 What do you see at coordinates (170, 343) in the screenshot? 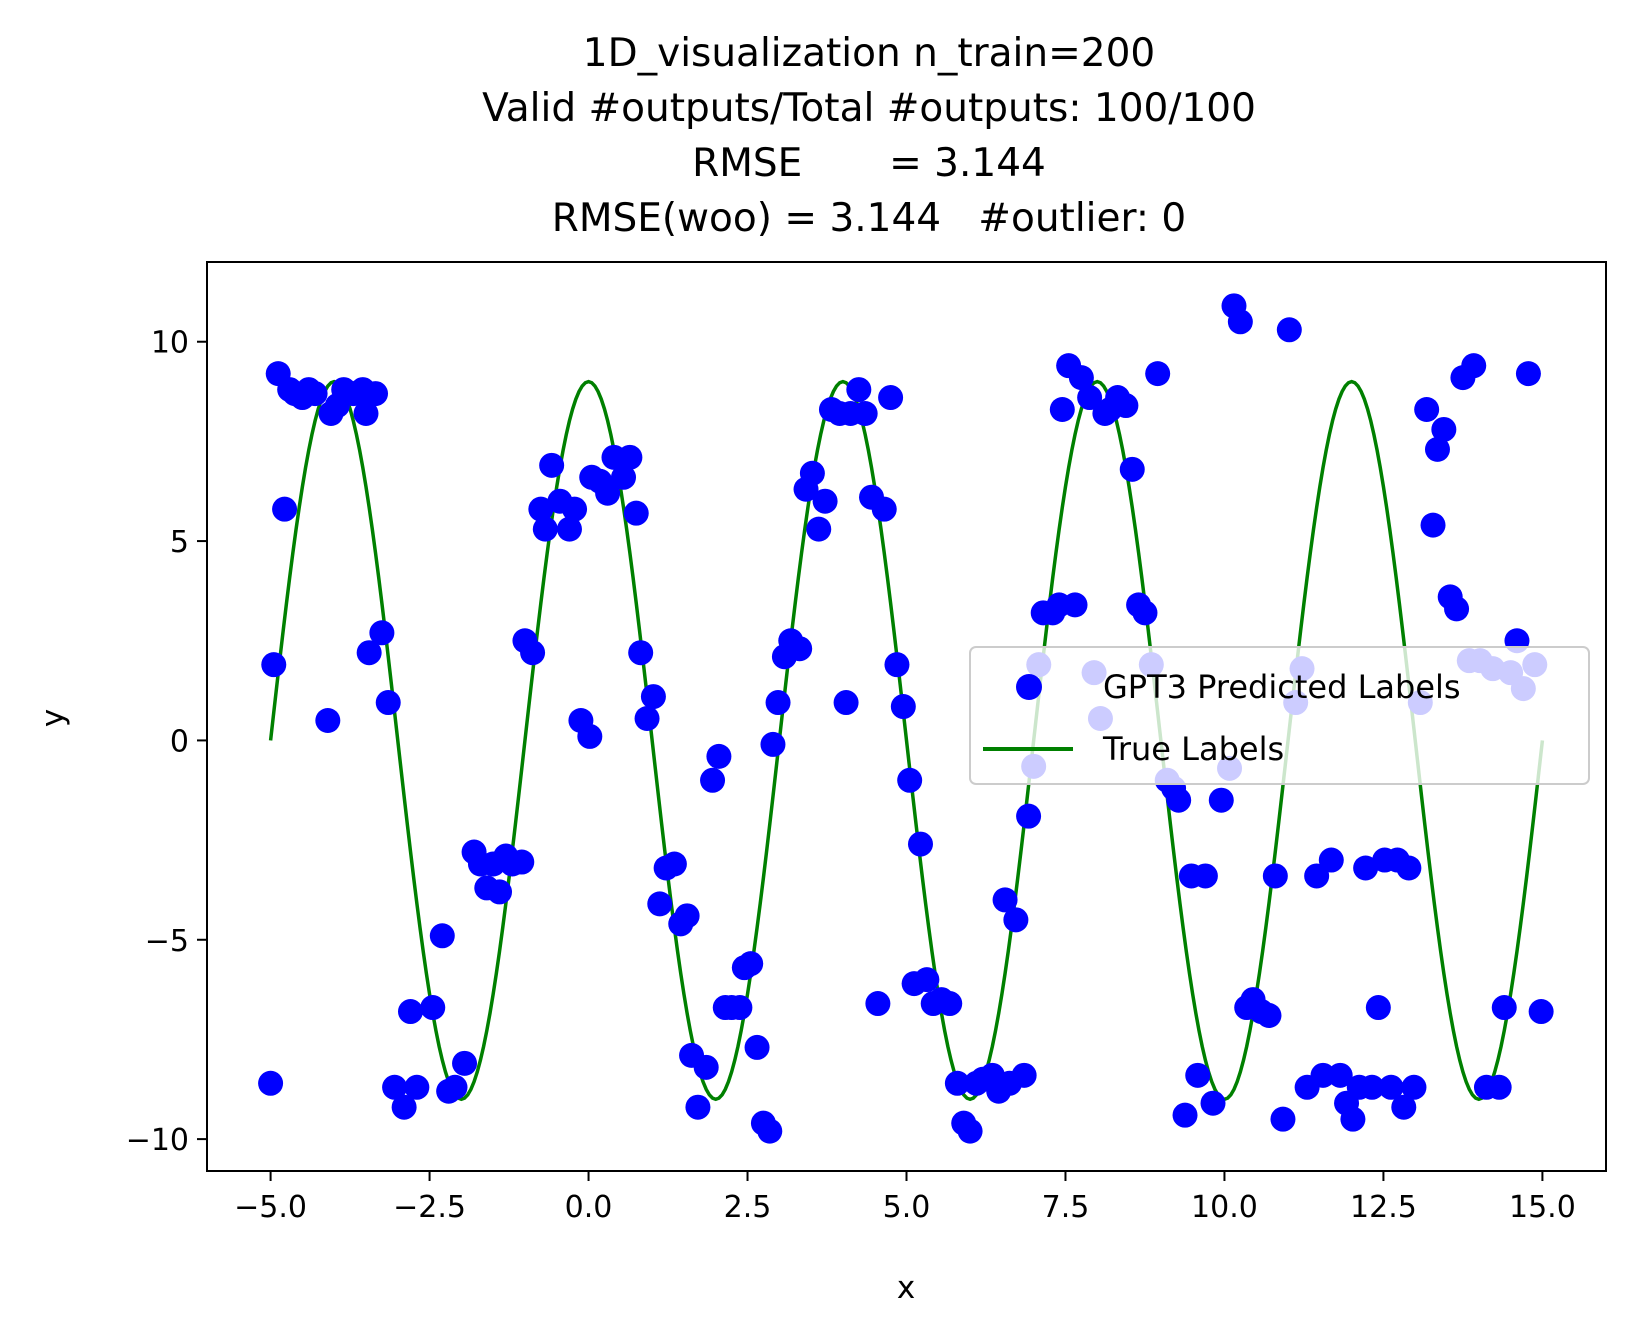
I see `y-tick-label: 10` at bounding box center [170, 343].